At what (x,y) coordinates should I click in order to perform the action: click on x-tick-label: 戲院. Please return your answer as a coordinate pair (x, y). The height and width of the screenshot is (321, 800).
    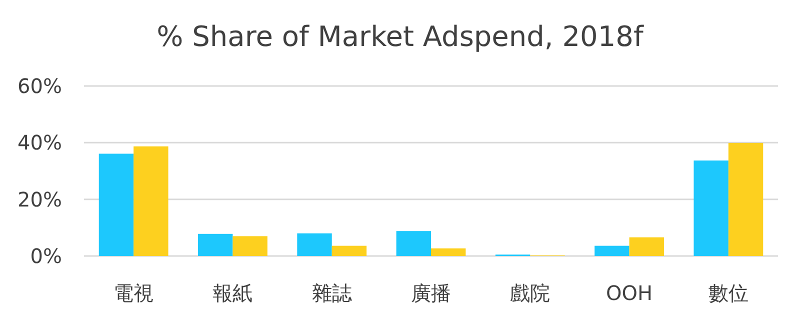
    Looking at the image, I should click on (530, 293).